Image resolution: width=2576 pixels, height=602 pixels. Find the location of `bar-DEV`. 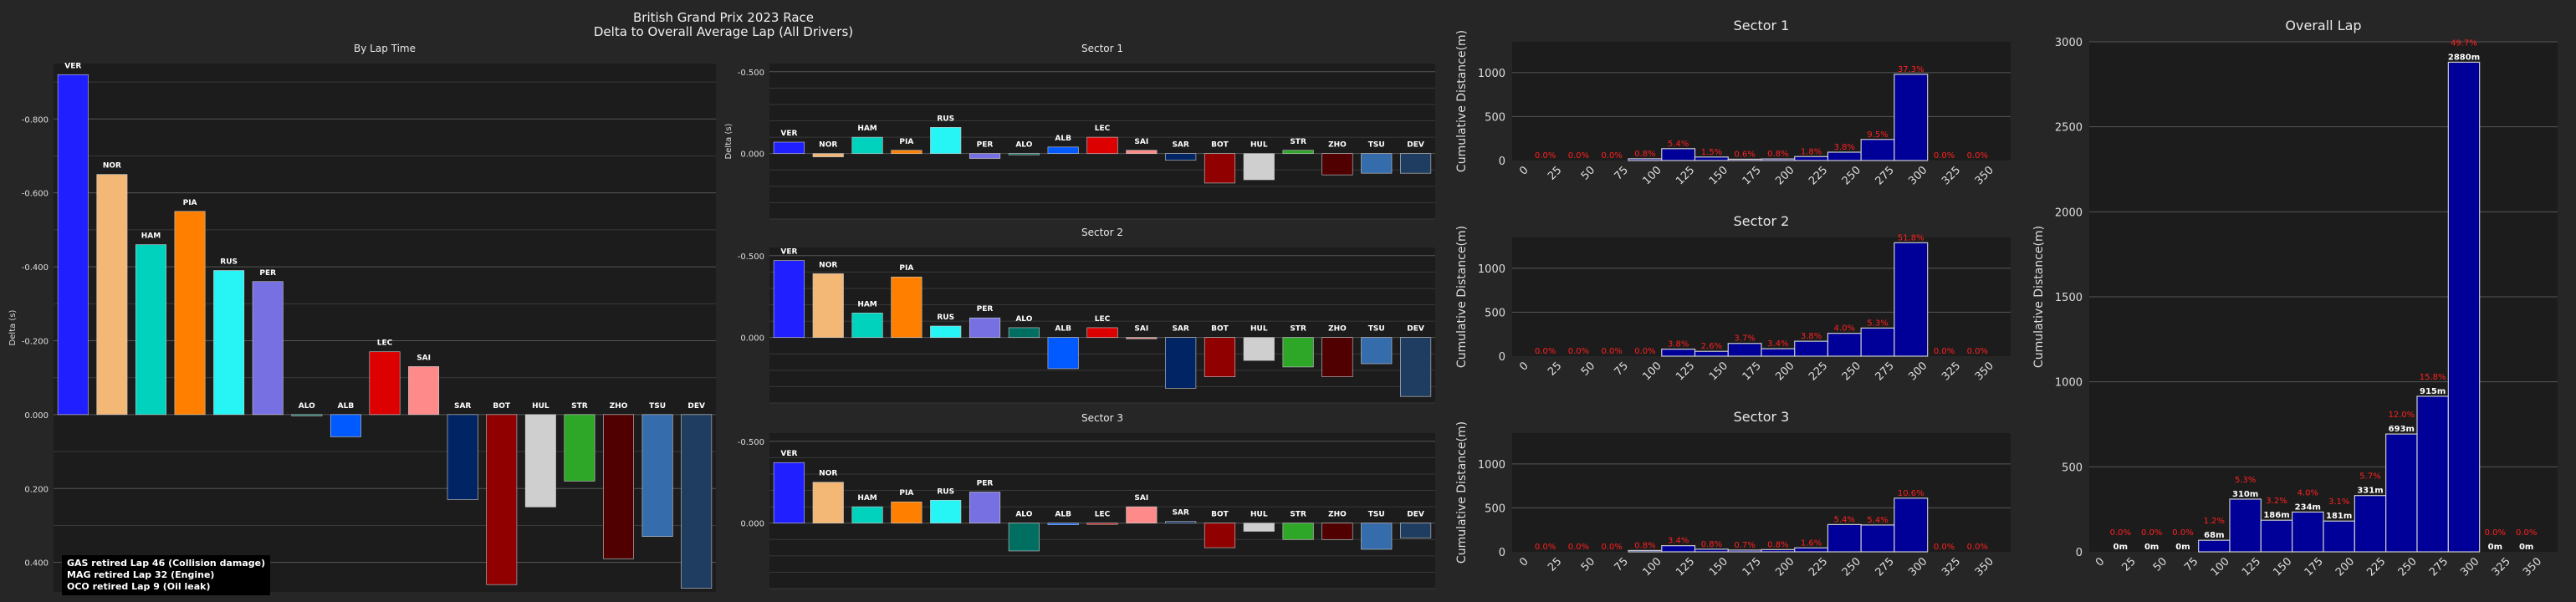

bar-DEV is located at coordinates (1416, 164).